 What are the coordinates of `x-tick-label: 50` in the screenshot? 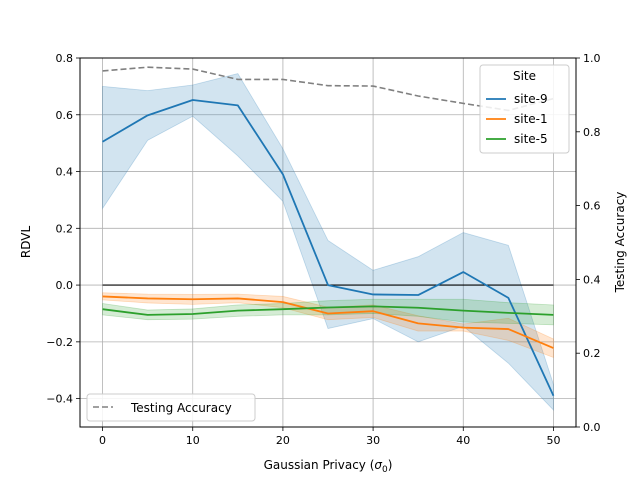 It's located at (553, 440).